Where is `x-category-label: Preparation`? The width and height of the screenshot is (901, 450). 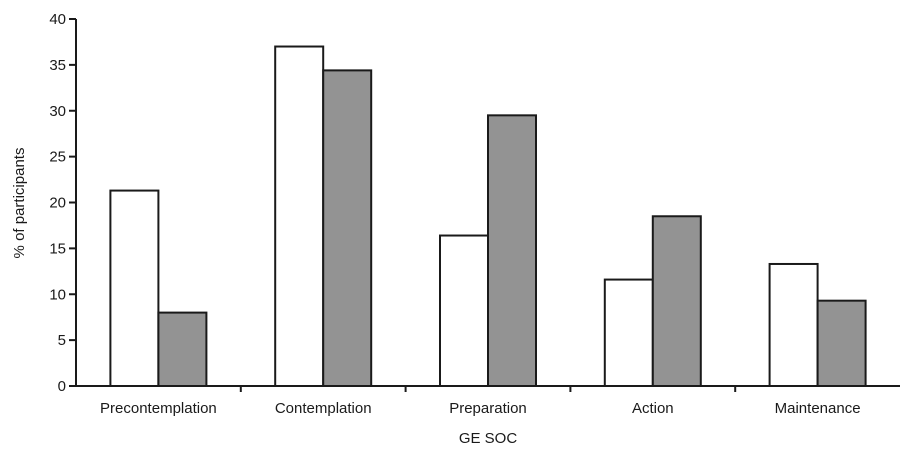 x-category-label: Preparation is located at coordinates (488, 408).